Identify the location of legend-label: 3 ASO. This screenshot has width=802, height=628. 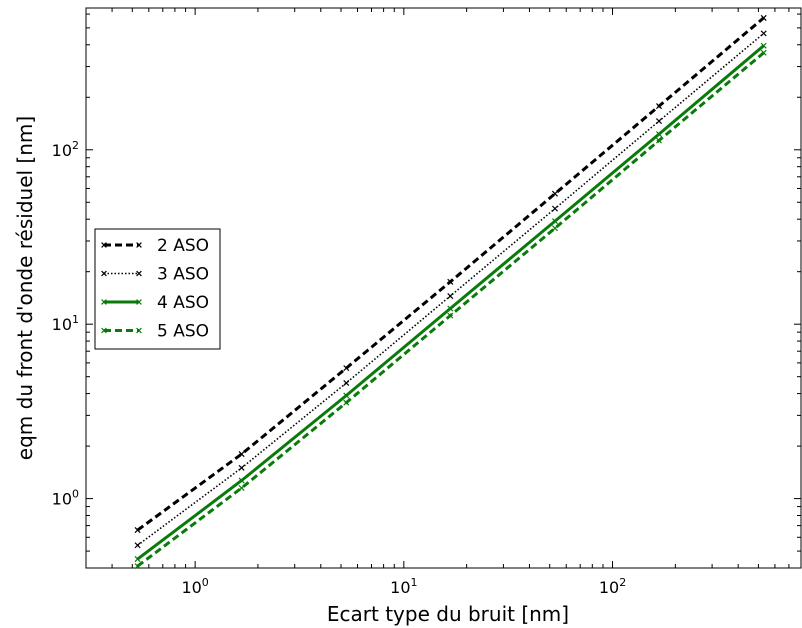
(183, 275).